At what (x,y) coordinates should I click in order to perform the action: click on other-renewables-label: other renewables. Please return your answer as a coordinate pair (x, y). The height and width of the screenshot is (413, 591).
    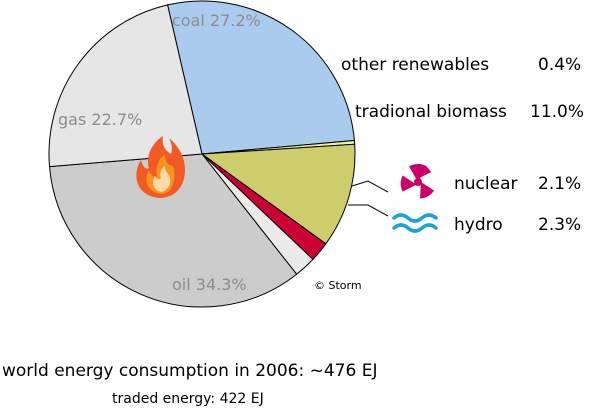
    Looking at the image, I should click on (415, 65).